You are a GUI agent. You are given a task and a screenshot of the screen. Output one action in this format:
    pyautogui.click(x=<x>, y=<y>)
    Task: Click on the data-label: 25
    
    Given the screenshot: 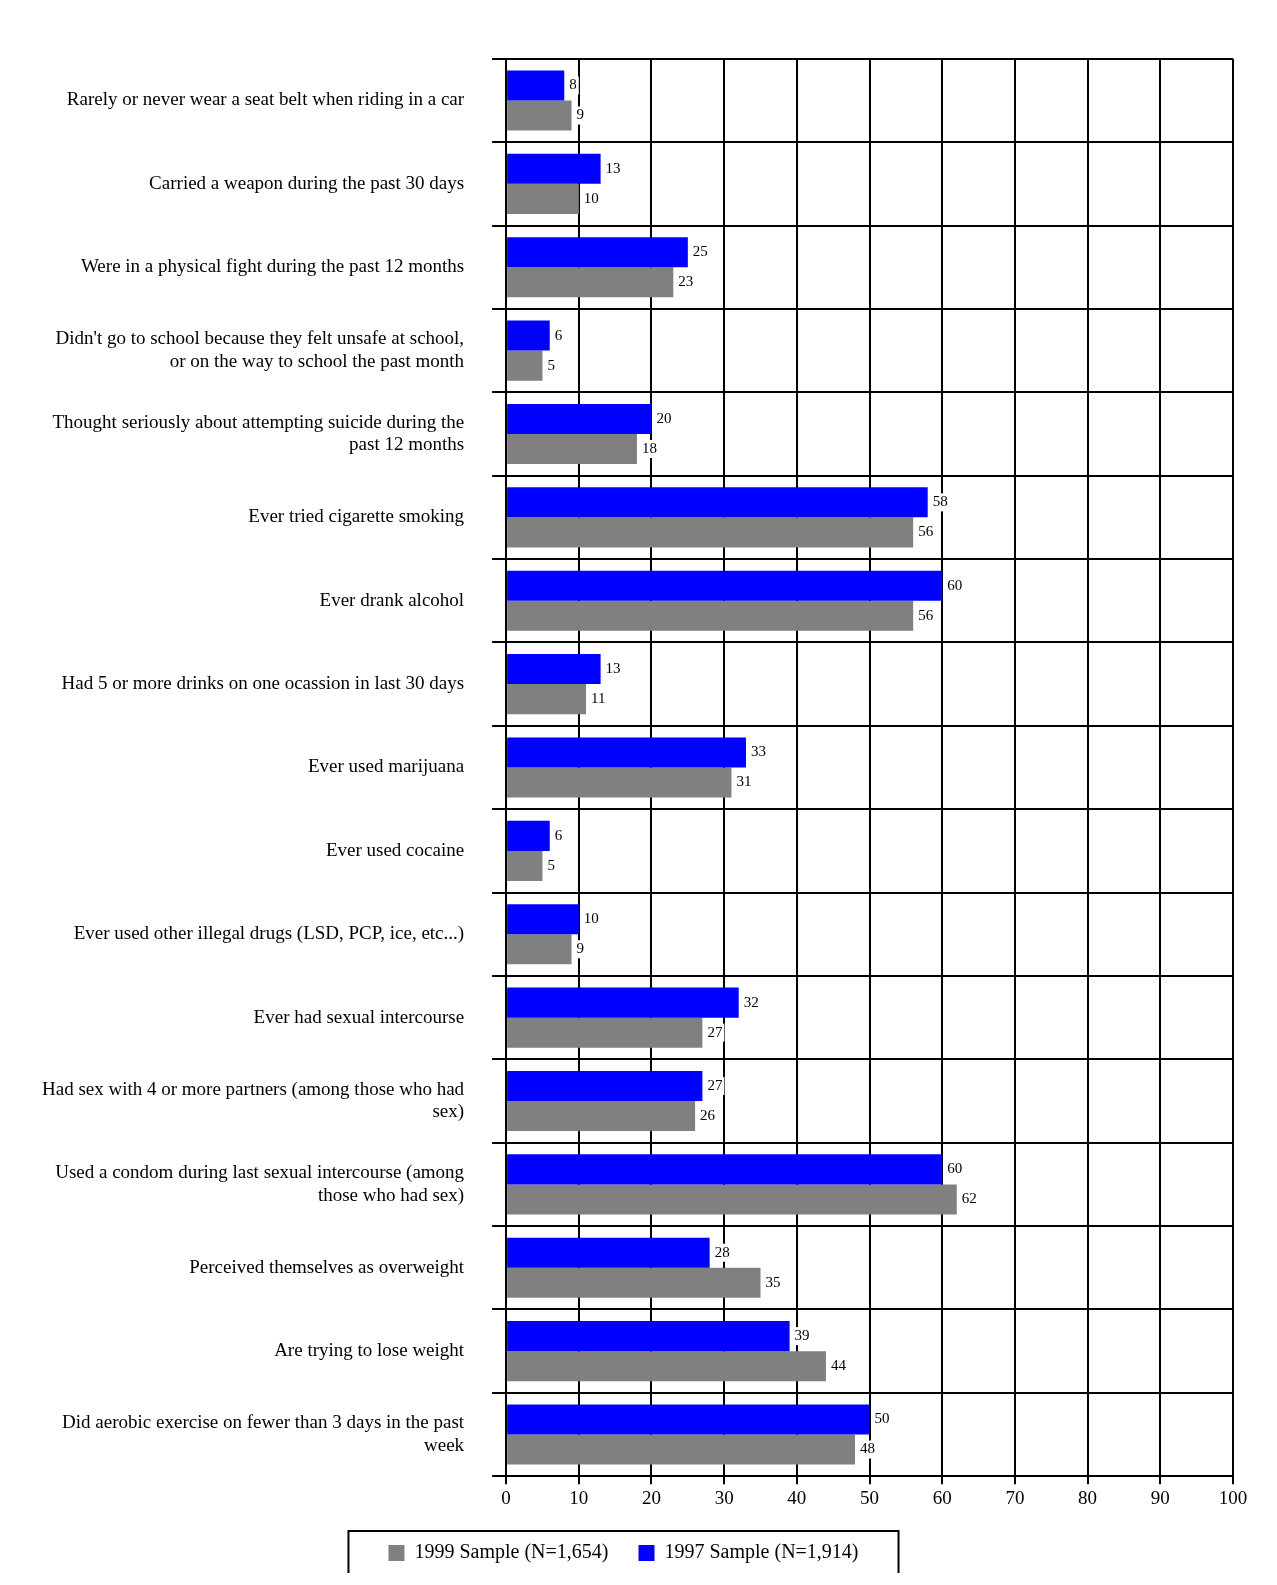 What is the action you would take?
    pyautogui.click(x=700, y=251)
    